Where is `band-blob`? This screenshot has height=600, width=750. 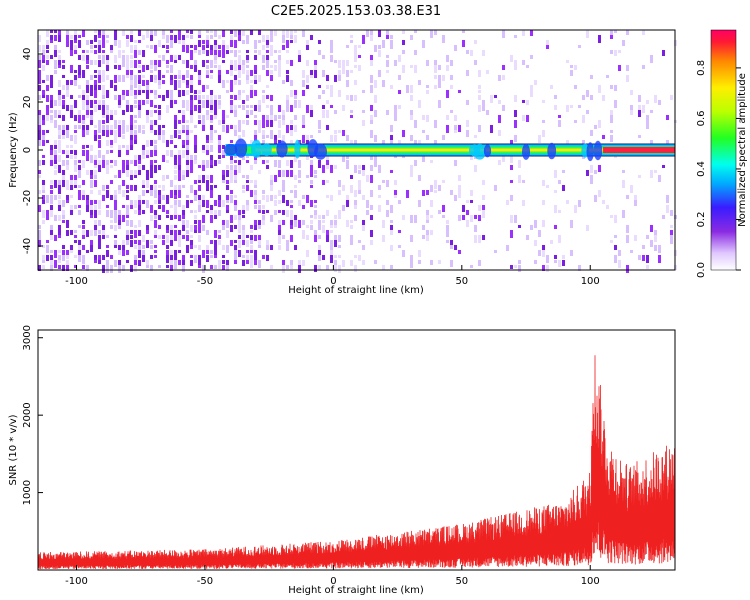
band-blob is located at coordinates (230, 149).